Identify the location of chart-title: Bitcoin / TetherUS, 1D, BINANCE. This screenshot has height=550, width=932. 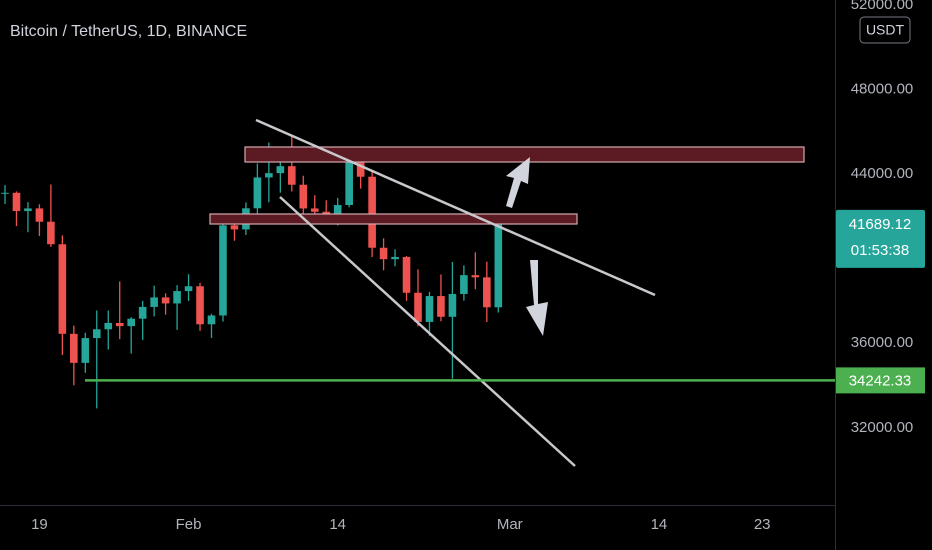
(128, 31).